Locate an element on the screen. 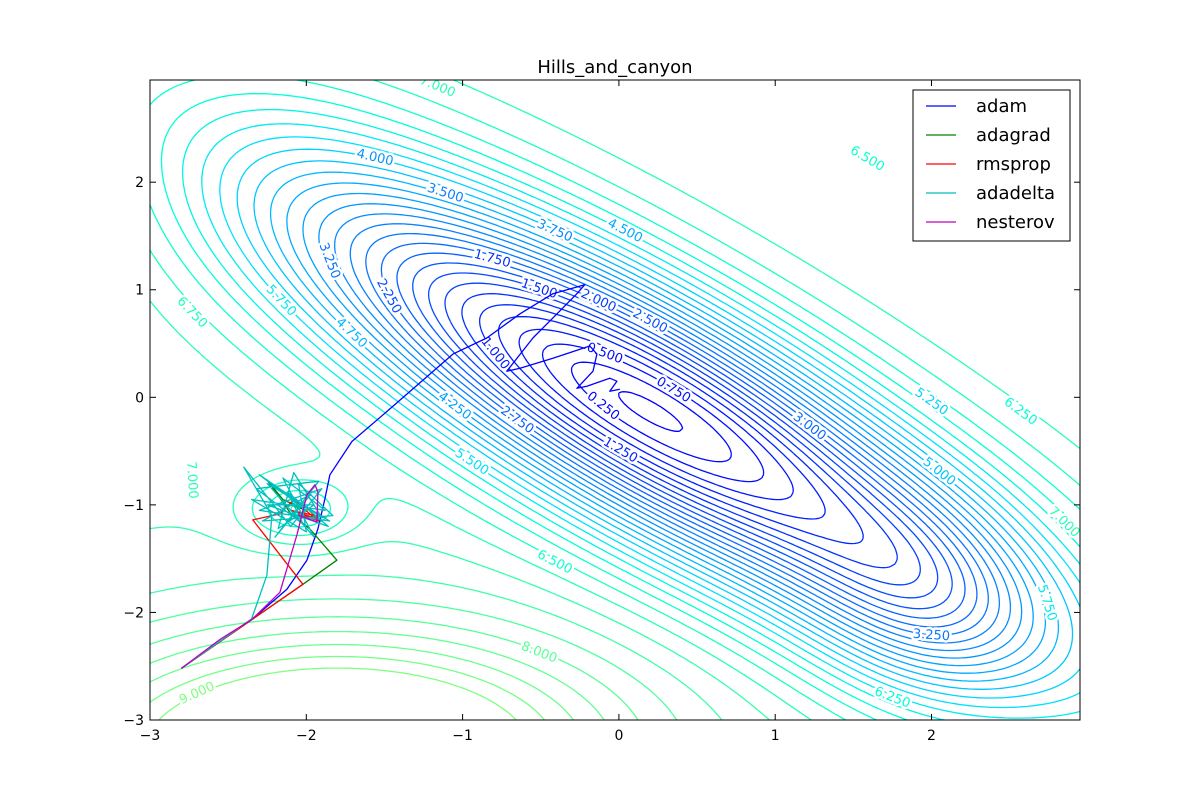  contour-level-8.50 is located at coordinates (362, 681).